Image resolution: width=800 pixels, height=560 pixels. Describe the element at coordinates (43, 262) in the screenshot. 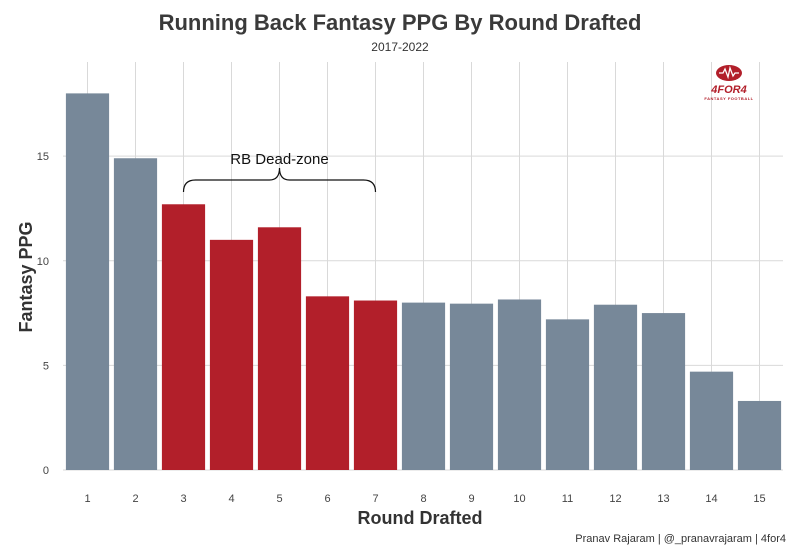

I see `y-tick-label: 10` at that location.